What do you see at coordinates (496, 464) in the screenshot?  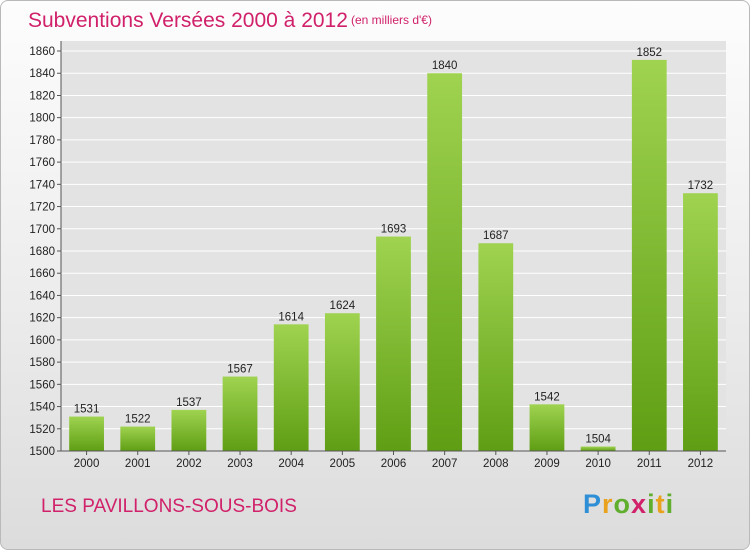 I see `x-tick-label-2008: 2008` at bounding box center [496, 464].